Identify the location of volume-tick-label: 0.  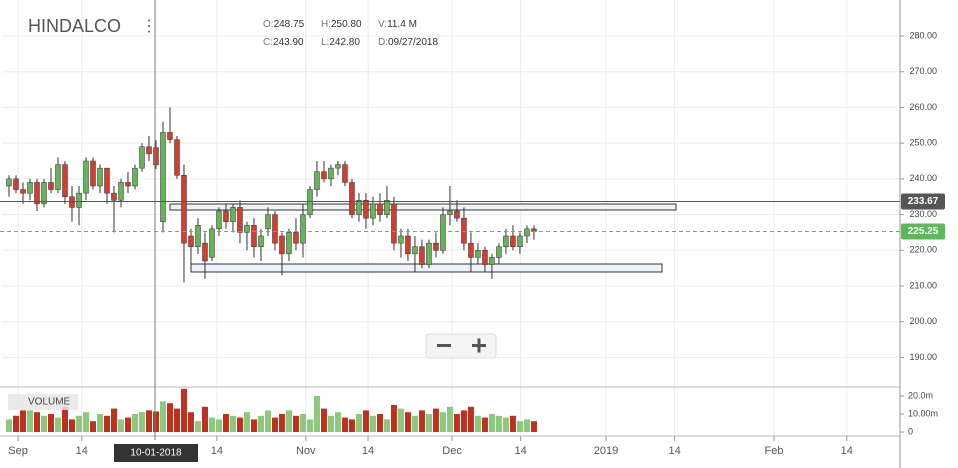
(910, 431).